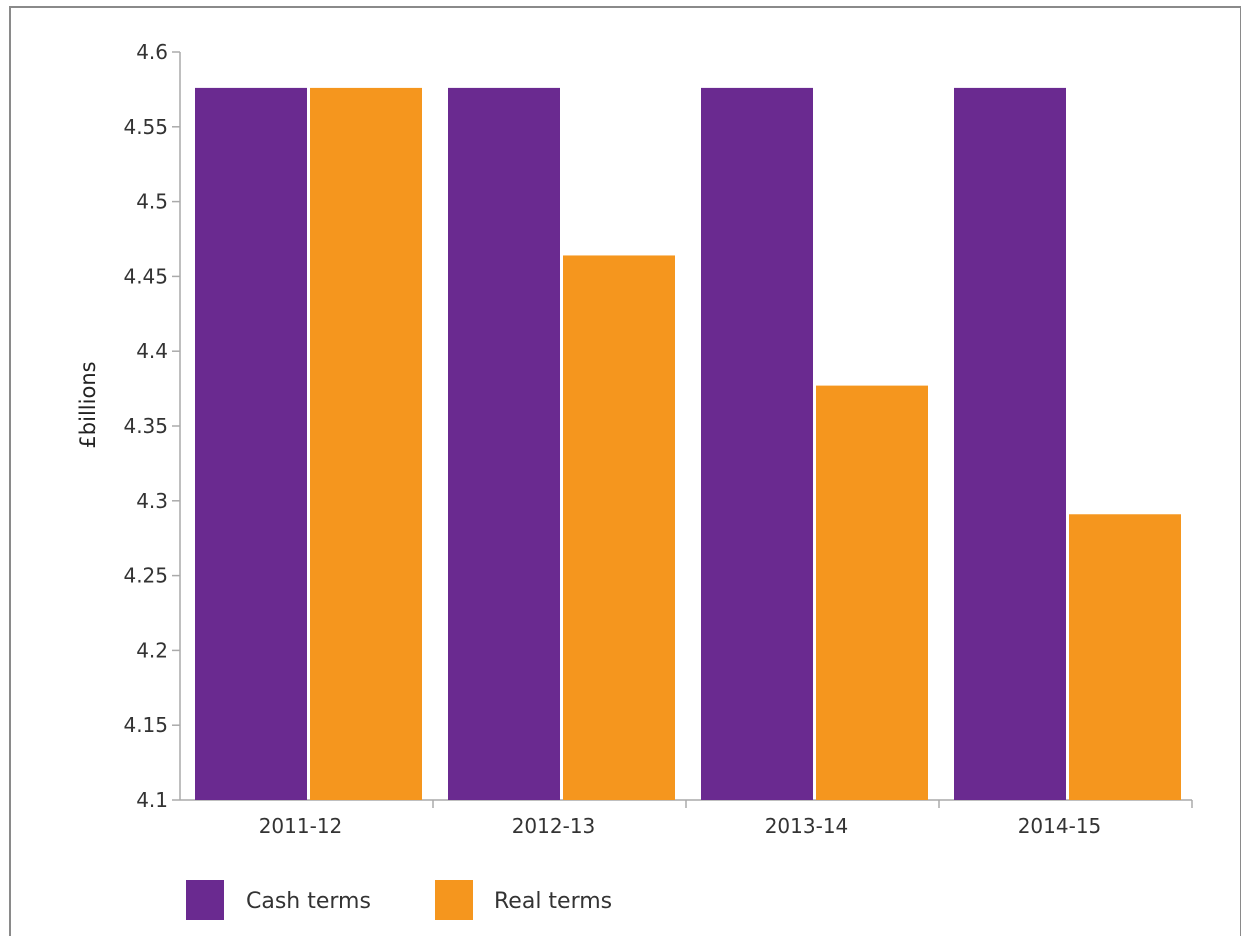  Describe the element at coordinates (1060, 826) in the screenshot. I see `x-tick-label: 2014-15` at that location.